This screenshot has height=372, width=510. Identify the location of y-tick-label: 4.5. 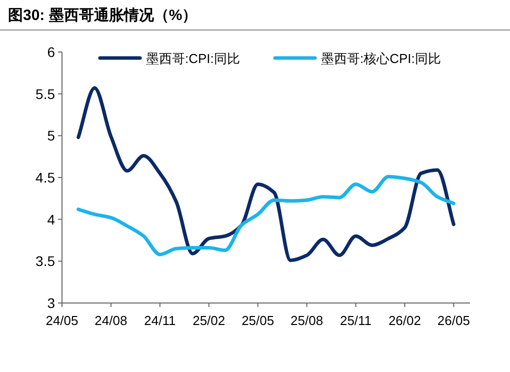
(46, 178).